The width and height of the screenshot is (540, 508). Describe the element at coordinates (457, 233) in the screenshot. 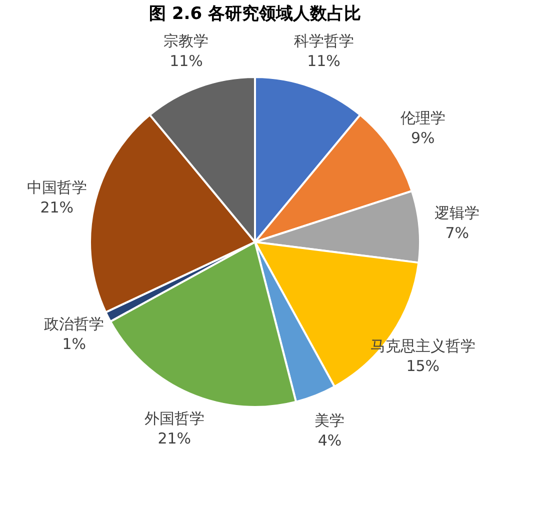

I see `data-label: 7%` at that location.